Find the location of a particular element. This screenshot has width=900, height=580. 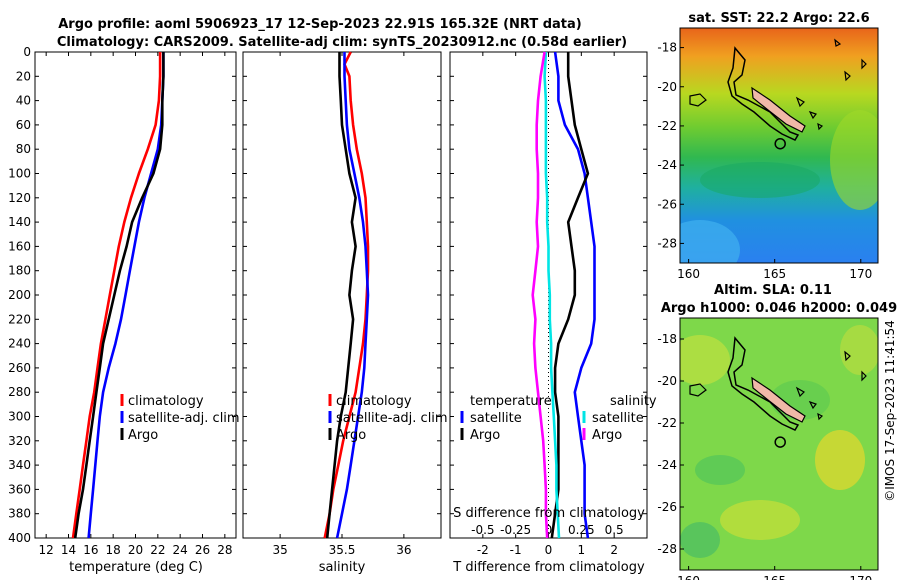

sal-series-satellite-adj-clim is located at coordinates (352, 295).